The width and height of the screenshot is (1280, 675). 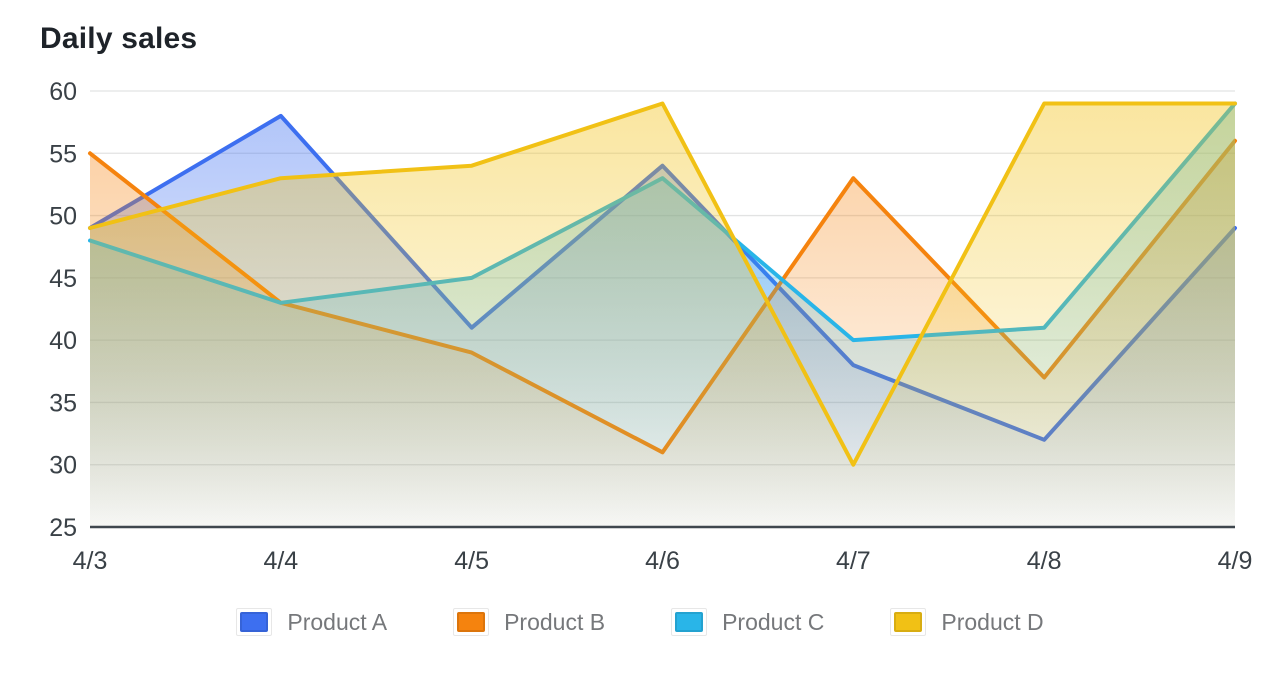 I want to click on y-tick-label: 55, so click(x=63, y=154).